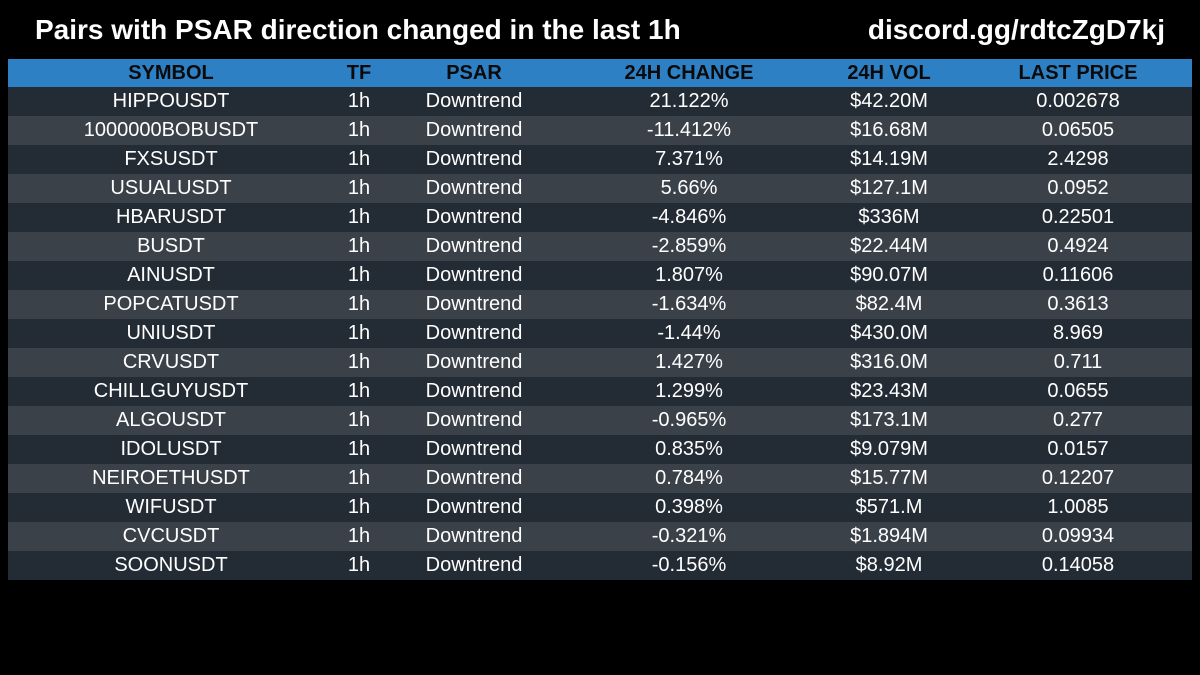 The height and width of the screenshot is (675, 1200). I want to click on column-header-psar: PSAR, so click(474, 72).